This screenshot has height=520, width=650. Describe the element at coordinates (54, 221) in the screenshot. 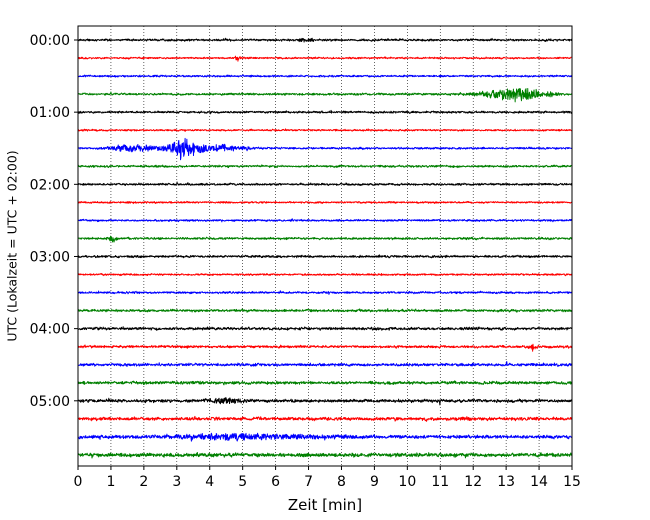

I see `y-axis-ticks: 00:00 01:00 02:00 03:00 04:00 05:00` at that location.